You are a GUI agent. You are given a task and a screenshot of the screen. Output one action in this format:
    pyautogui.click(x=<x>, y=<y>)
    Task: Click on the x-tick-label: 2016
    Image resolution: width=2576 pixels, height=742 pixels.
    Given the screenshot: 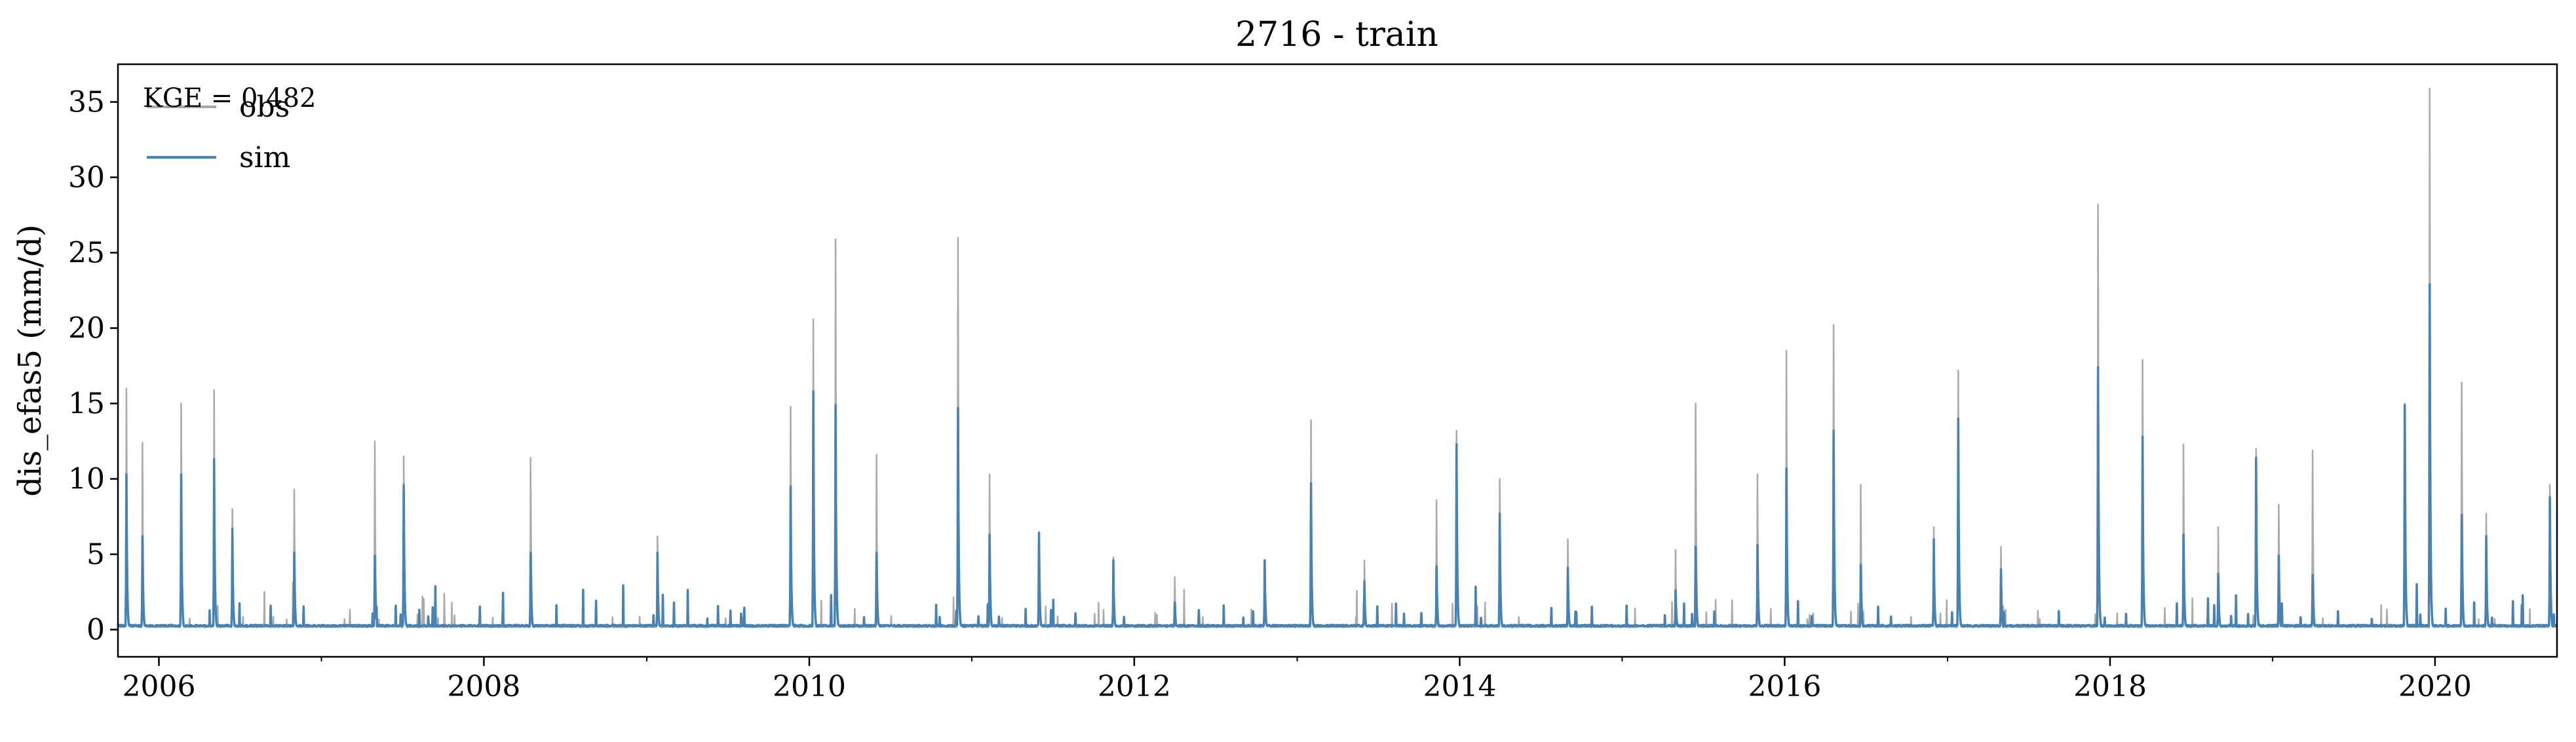 What is the action you would take?
    pyautogui.click(x=1784, y=686)
    